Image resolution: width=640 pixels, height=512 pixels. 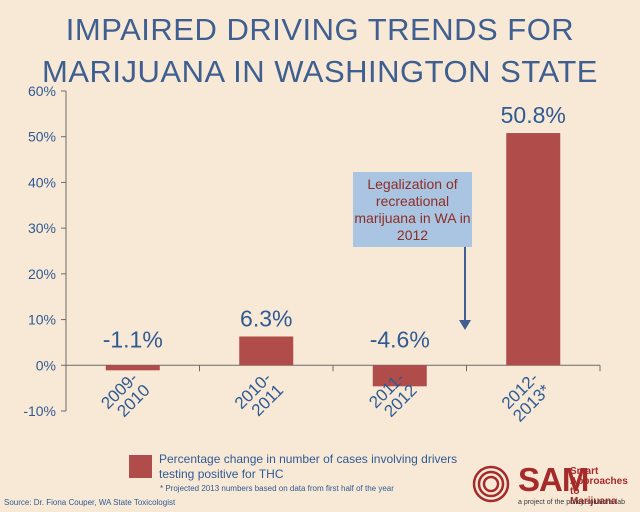 I want to click on bar-2011-2012, so click(x=399, y=376).